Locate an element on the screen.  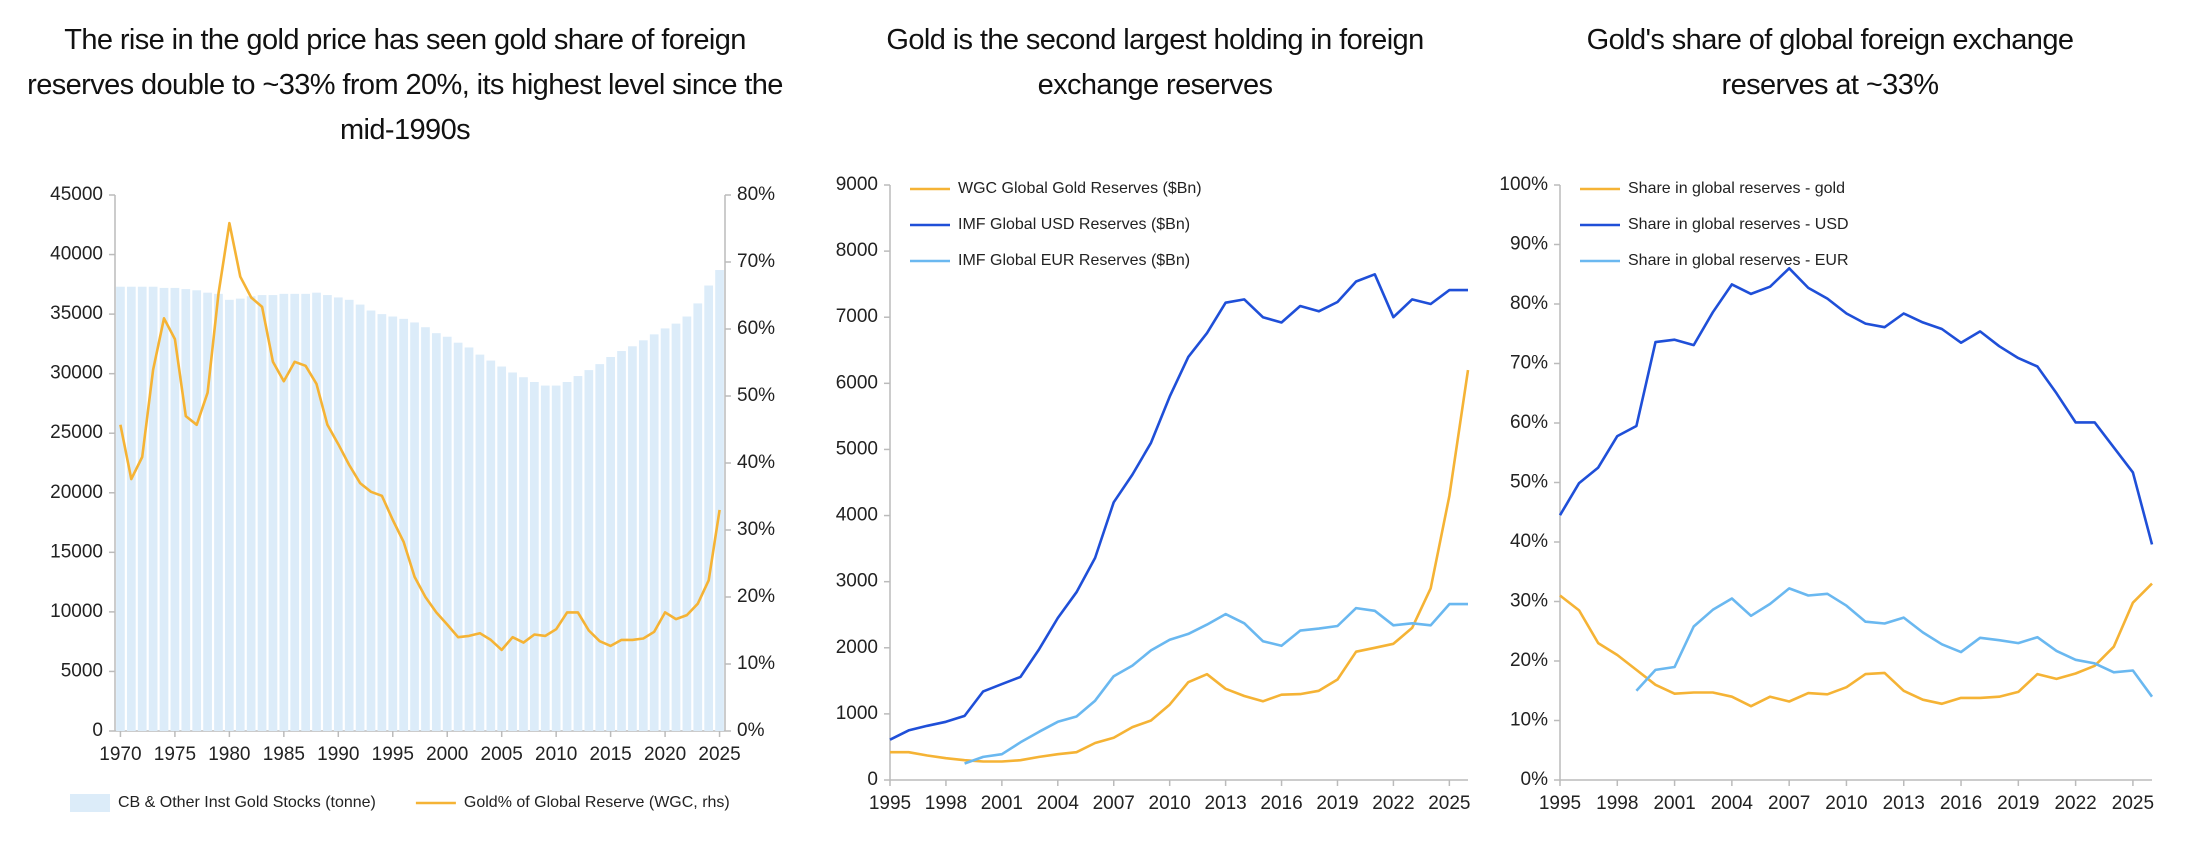
x-tick-label: 1985 is located at coordinates (284, 754).